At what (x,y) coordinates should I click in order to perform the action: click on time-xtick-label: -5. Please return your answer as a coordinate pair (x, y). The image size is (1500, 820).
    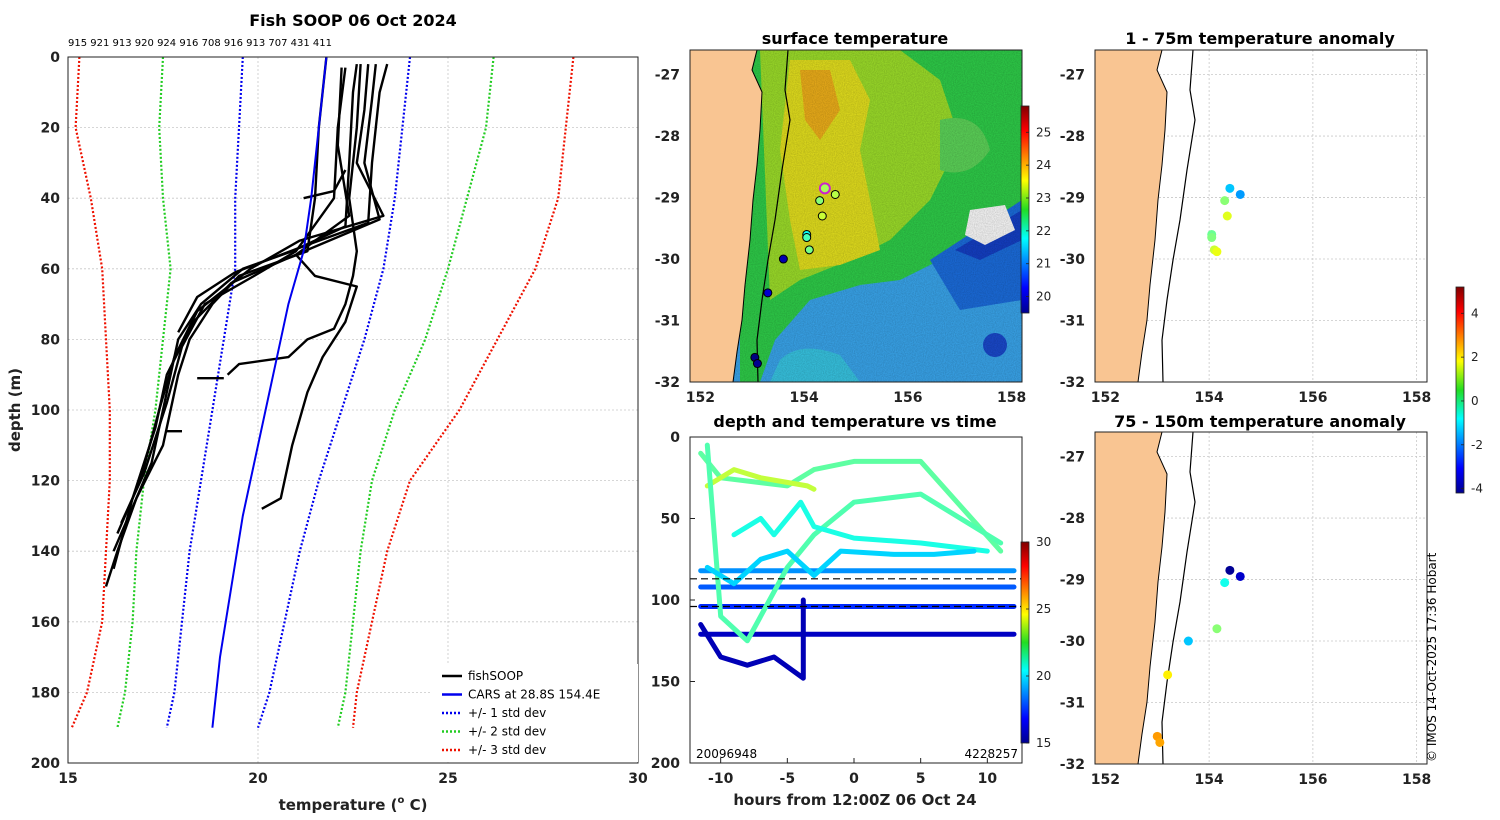
    Looking at the image, I should click on (788, 779).